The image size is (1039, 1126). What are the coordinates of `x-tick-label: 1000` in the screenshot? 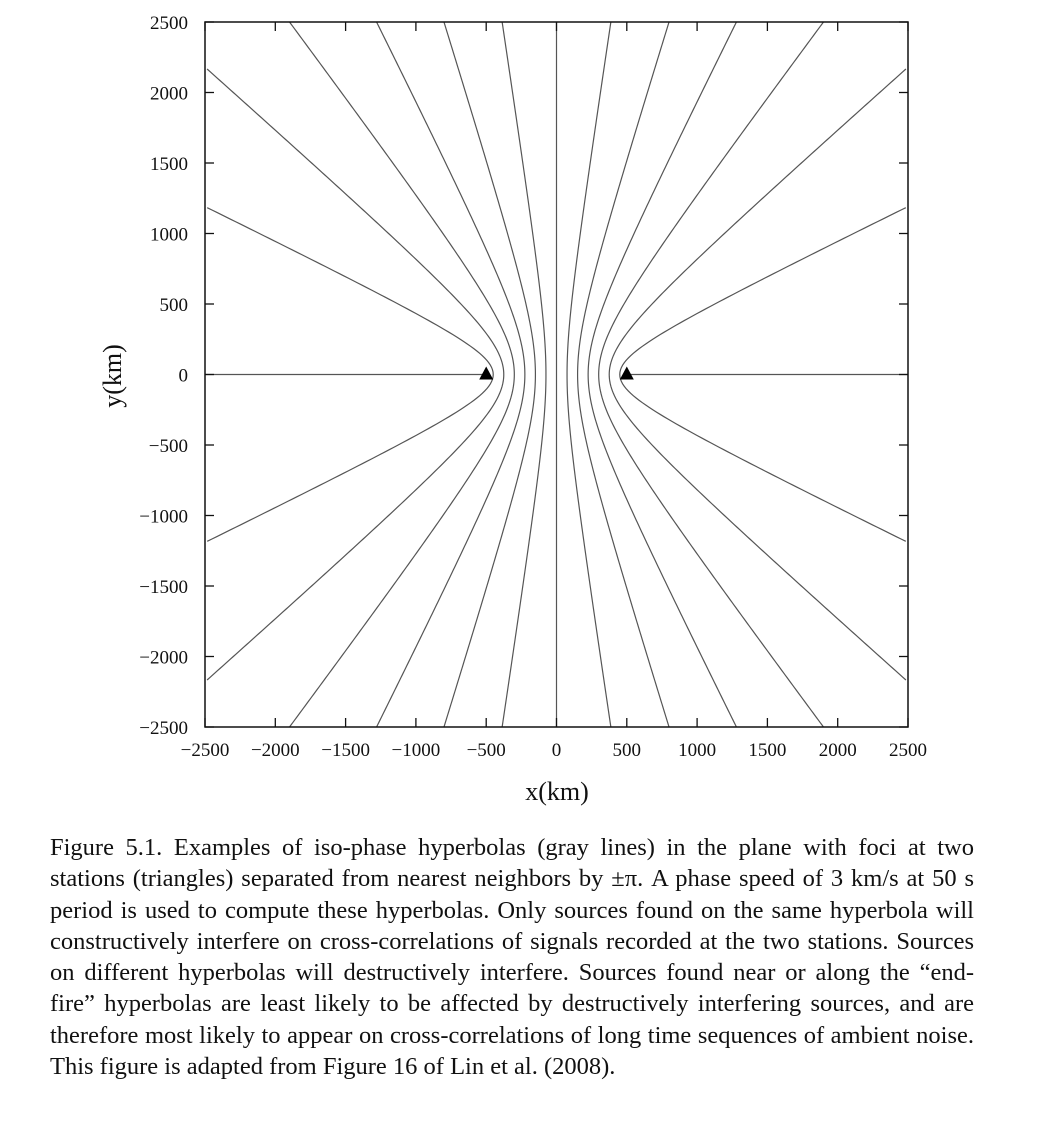 It's located at (697, 750).